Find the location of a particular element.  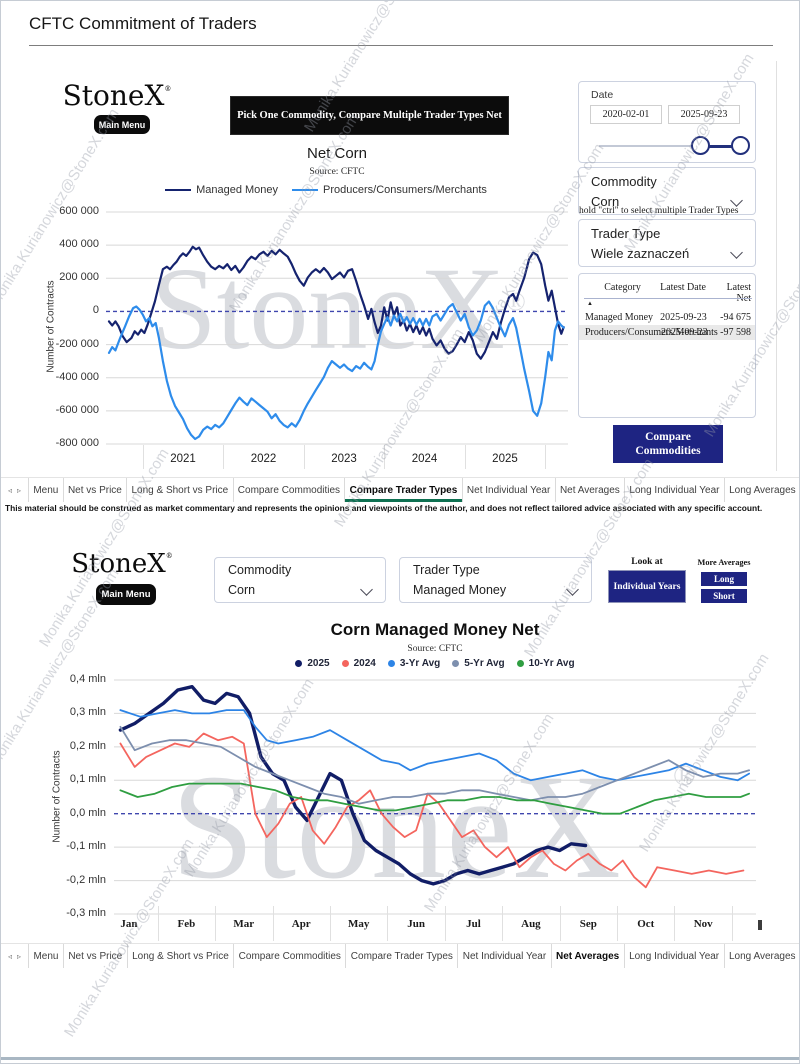

legend-item-2025: 2025 is located at coordinates (312, 663).